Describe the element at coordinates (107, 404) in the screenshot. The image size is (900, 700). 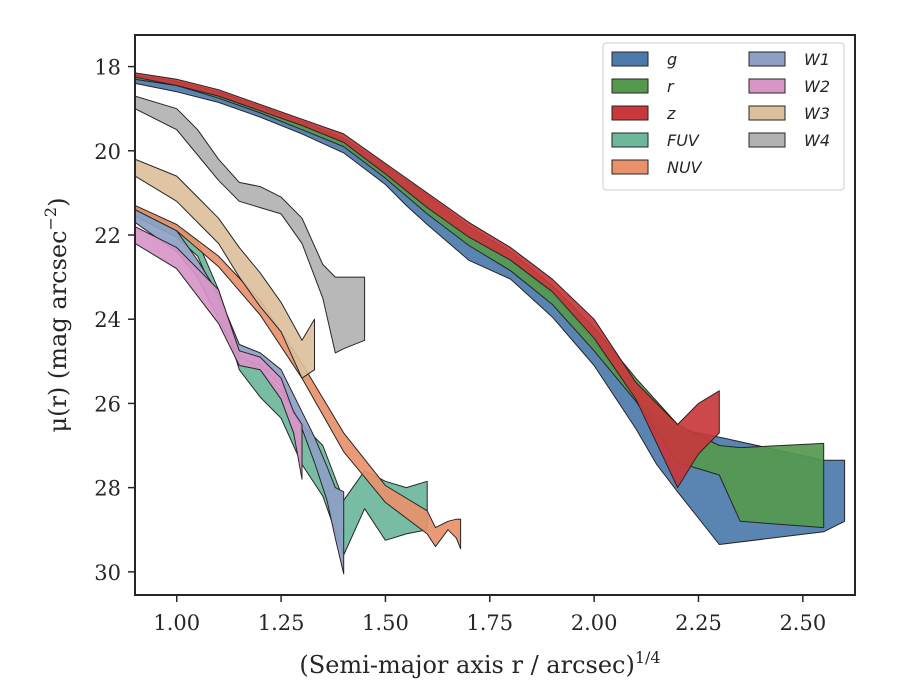
I see `y-tick-label: 26` at that location.